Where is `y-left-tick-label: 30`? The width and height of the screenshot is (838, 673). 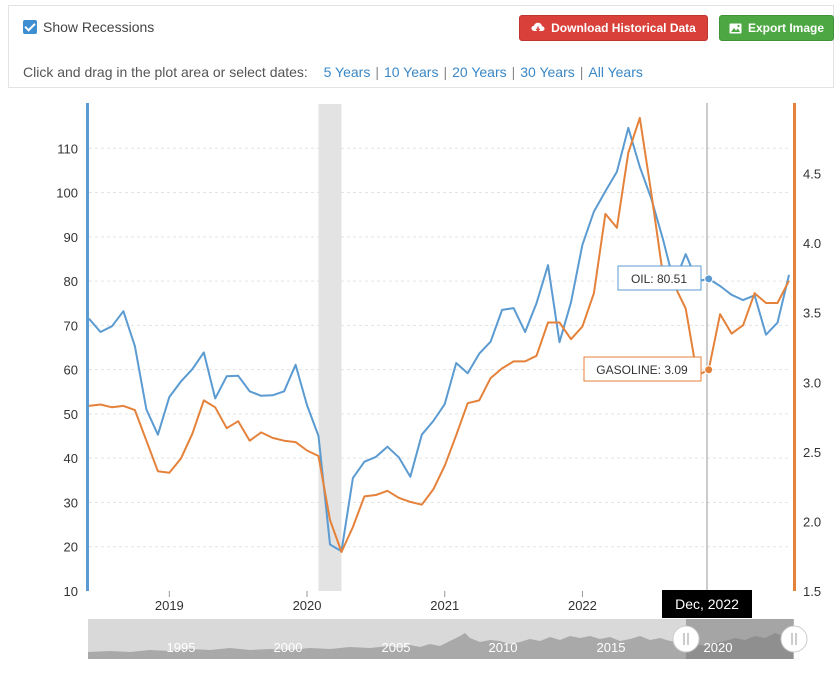
y-left-tick-label: 30 is located at coordinates (71, 502).